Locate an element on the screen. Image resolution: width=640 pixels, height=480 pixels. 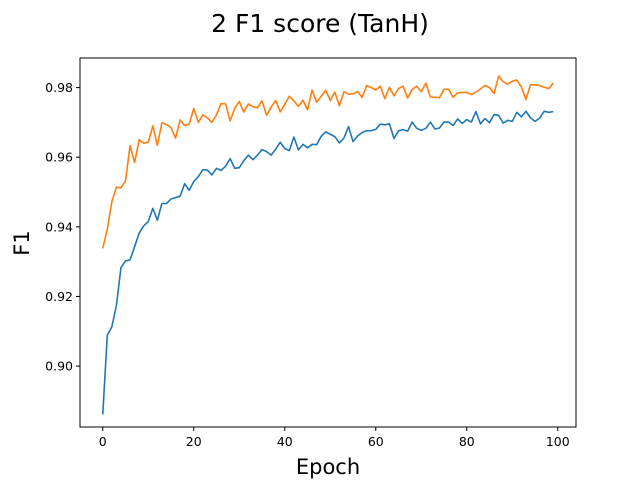
y-tick-label: 0.98 is located at coordinates (59, 87).